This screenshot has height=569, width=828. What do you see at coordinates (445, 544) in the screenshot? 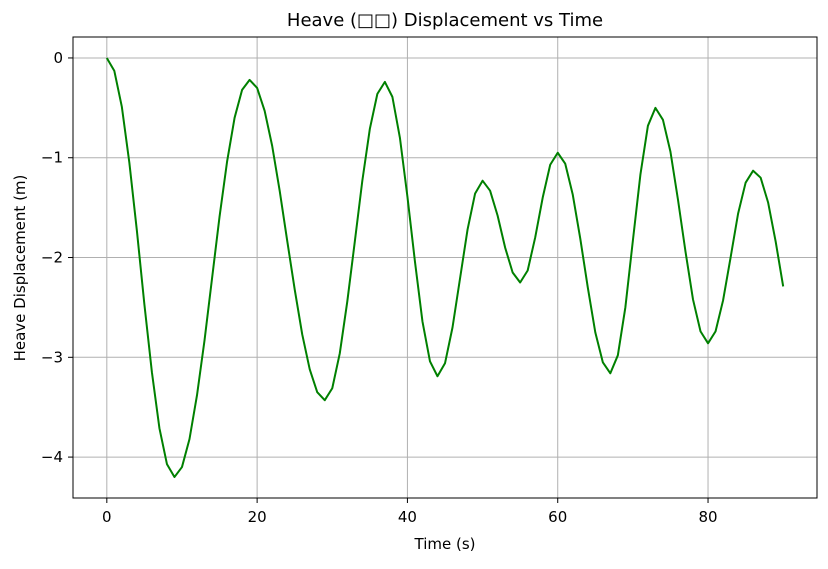
I see `x-axis-label: Time (s)` at bounding box center [445, 544].